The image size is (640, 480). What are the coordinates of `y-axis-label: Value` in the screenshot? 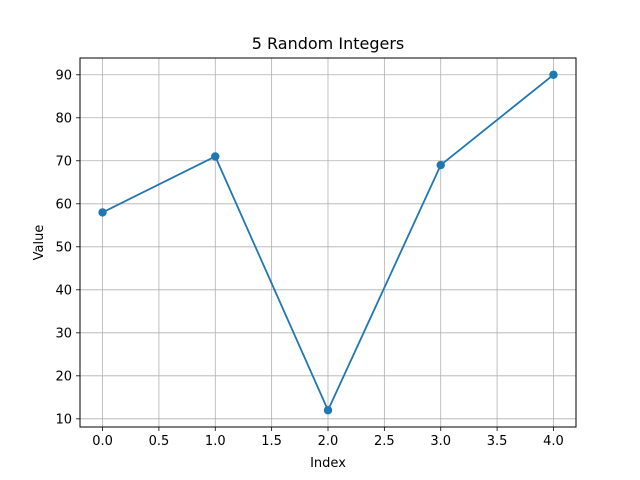 It's located at (39, 243).